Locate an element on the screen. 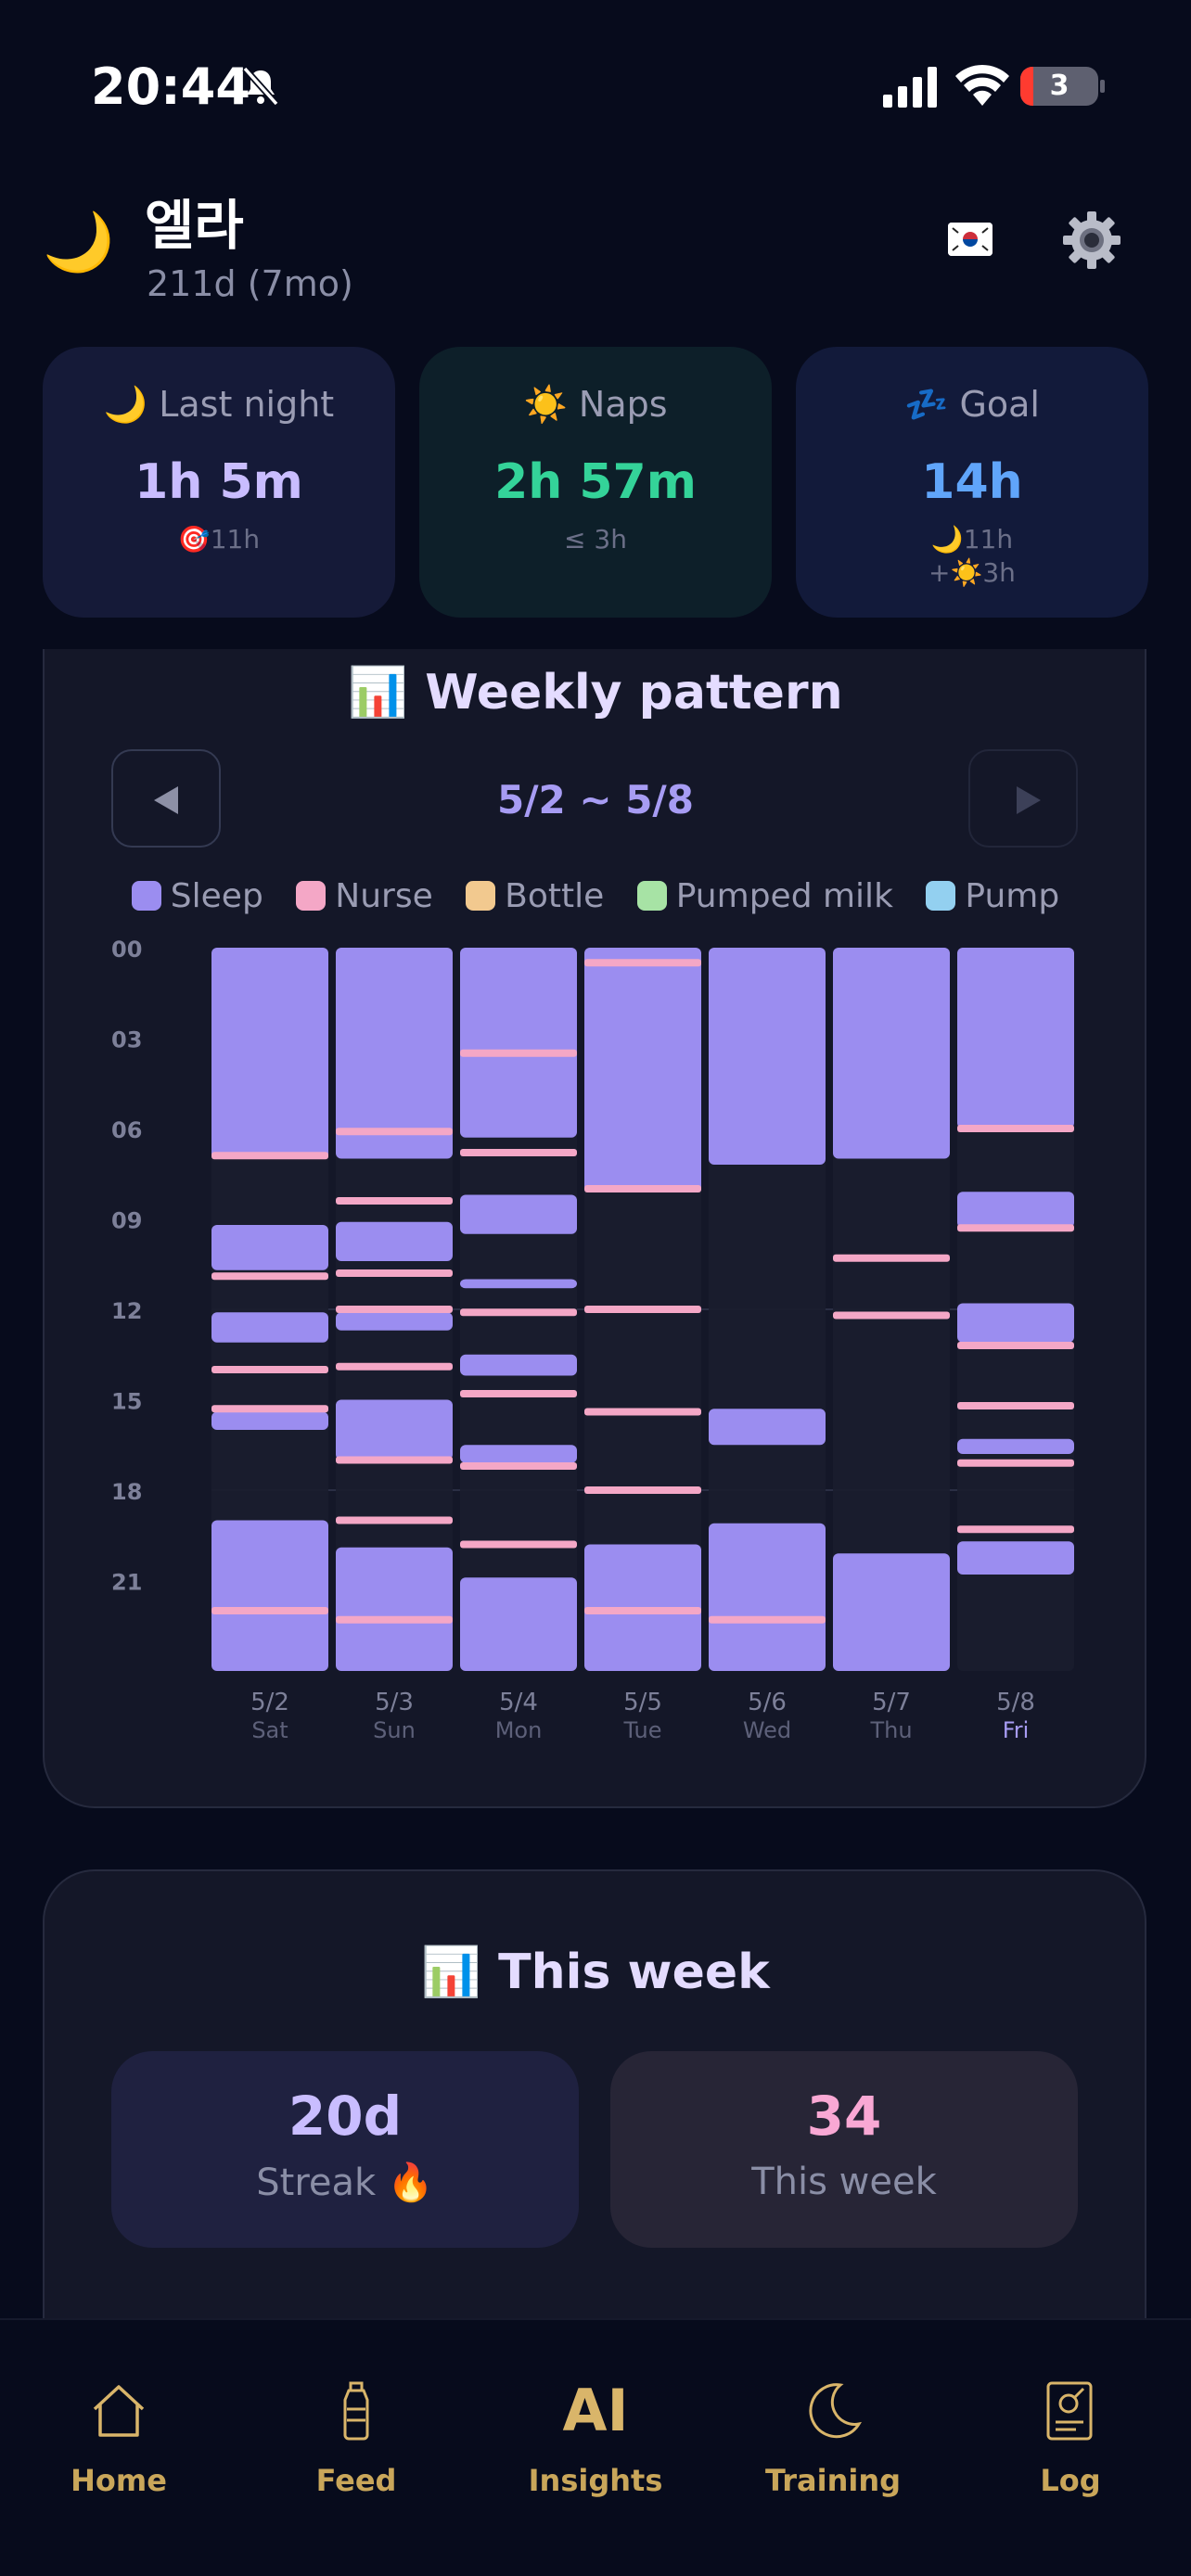  nav-feed: Feed is located at coordinates (356, 2438).